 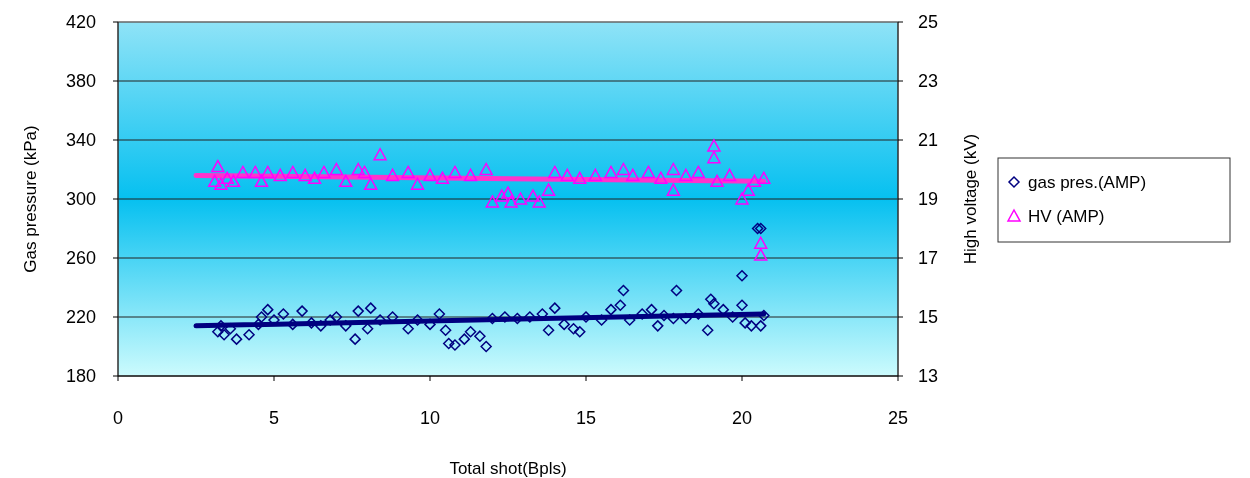 What do you see at coordinates (80, 317) in the screenshot?
I see `y-tick-label: 220` at bounding box center [80, 317].